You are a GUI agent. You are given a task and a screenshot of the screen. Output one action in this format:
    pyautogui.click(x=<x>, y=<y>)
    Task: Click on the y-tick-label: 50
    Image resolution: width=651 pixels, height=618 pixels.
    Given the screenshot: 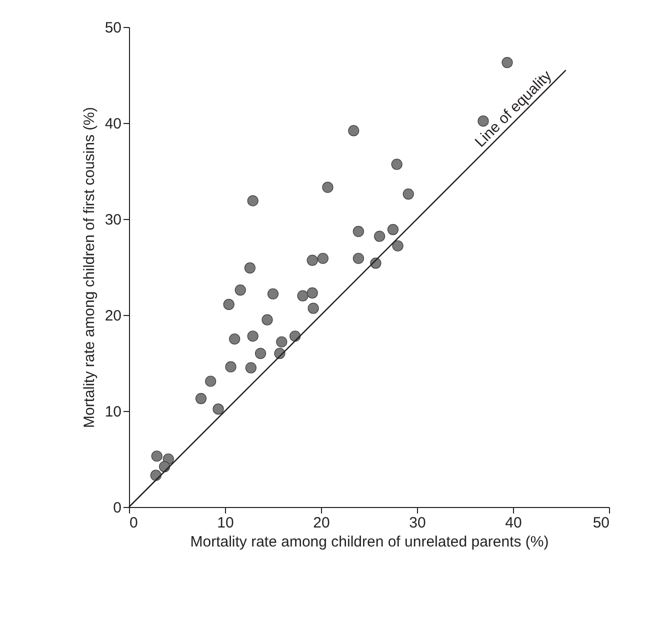 What is the action you would take?
    pyautogui.click(x=113, y=28)
    